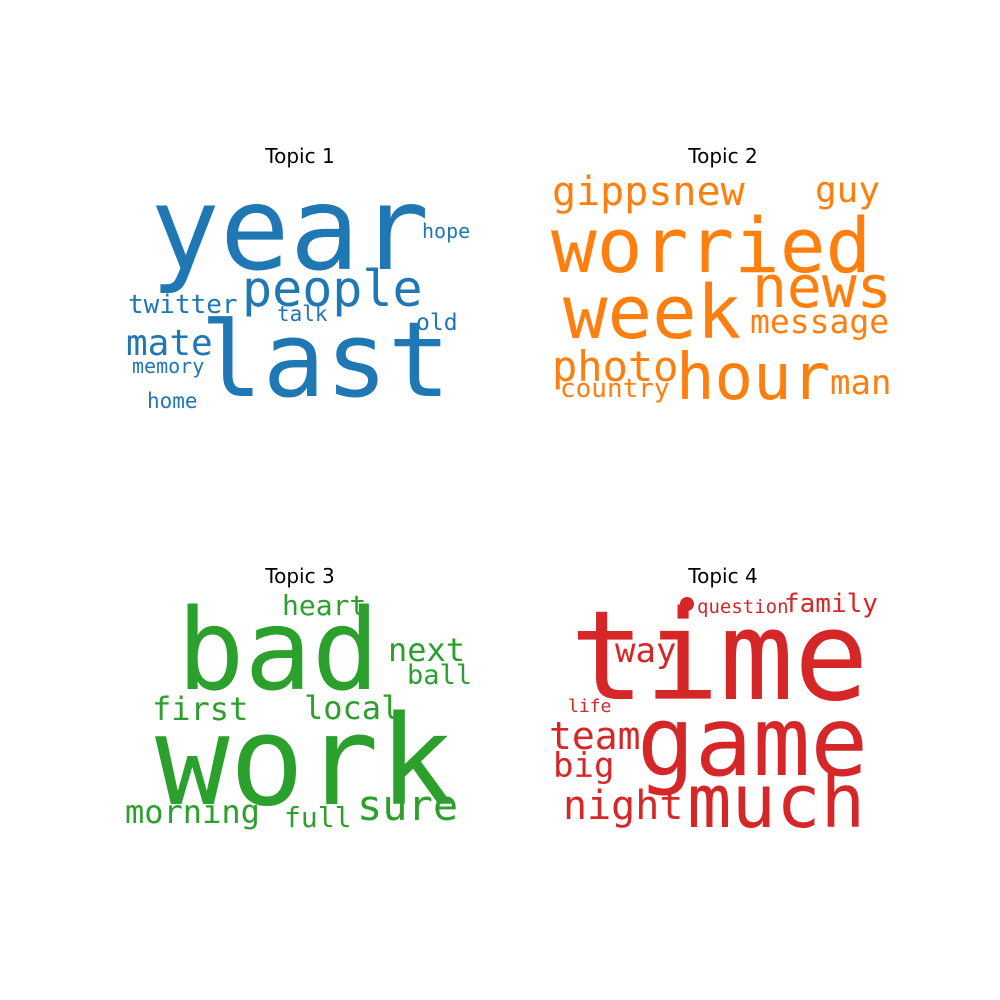  I want to click on word-home: home, so click(172, 401).